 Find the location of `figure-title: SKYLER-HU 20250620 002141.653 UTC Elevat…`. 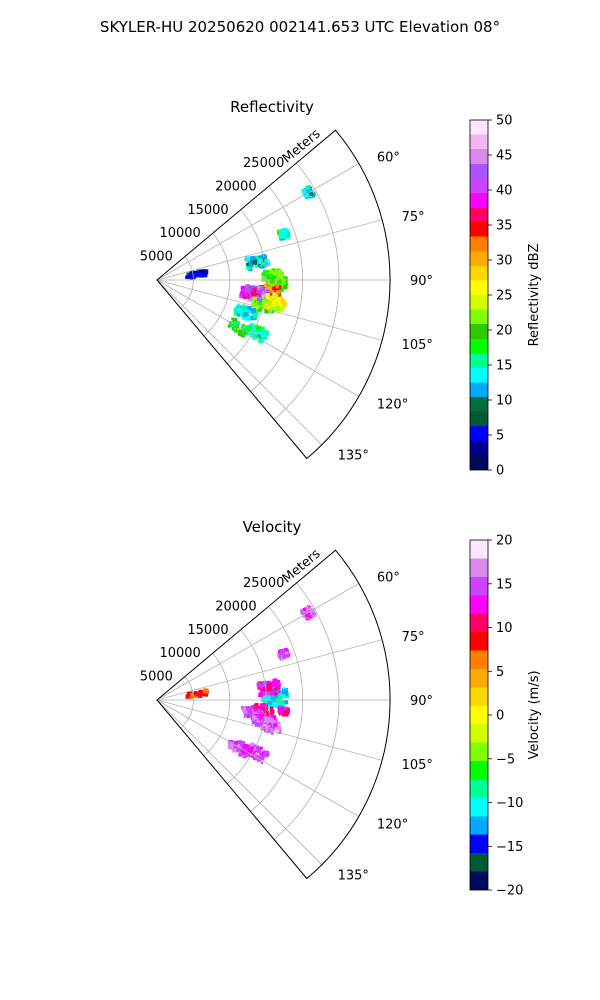

figure-title: SKYLER-HU 20250620 002141.653 UTC Elevat… is located at coordinates (300, 27).